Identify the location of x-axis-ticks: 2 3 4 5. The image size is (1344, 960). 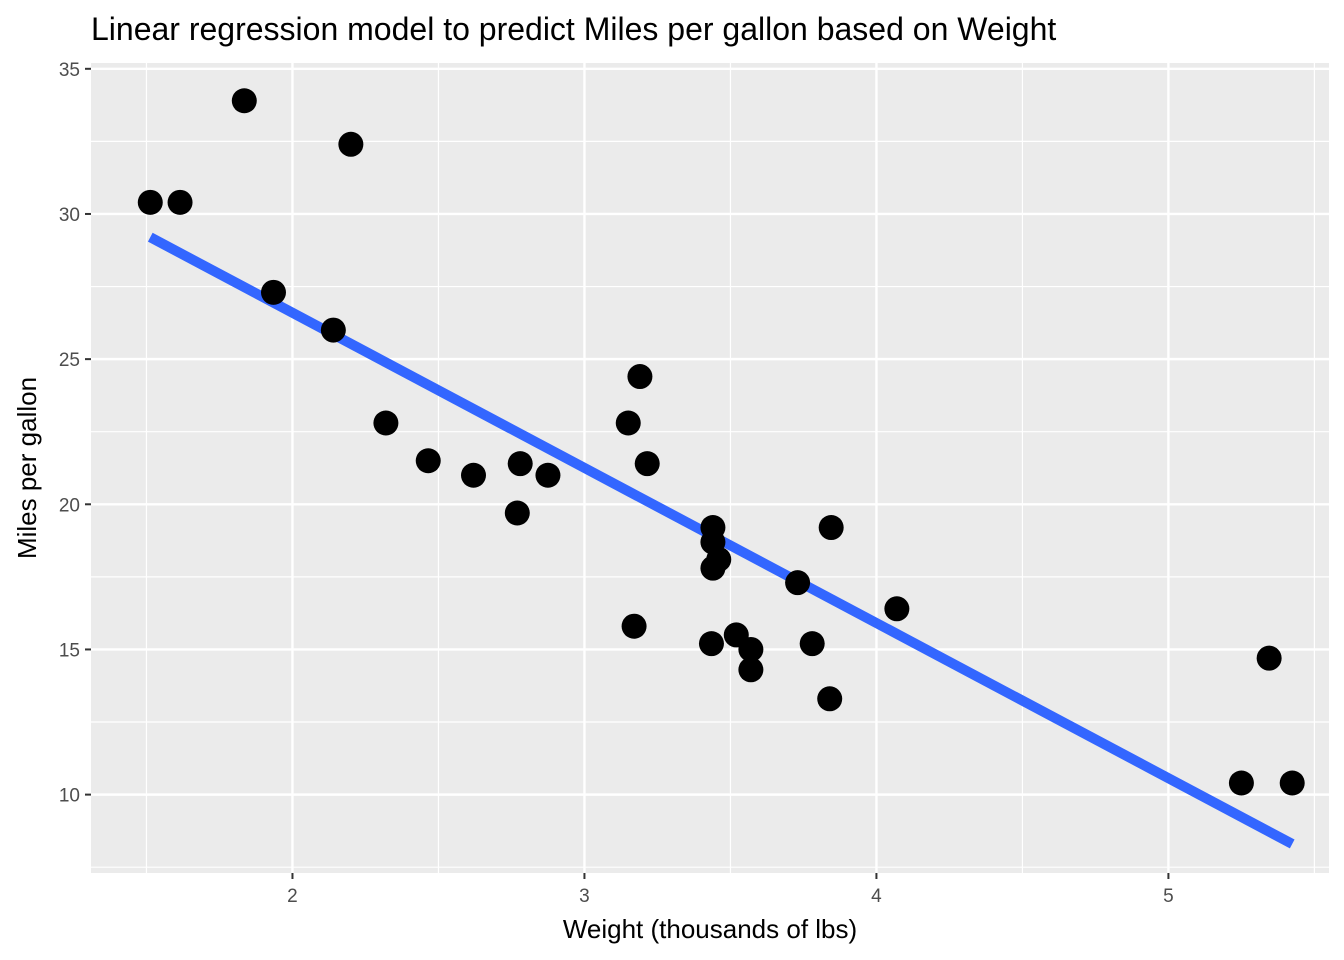
(730, 890).